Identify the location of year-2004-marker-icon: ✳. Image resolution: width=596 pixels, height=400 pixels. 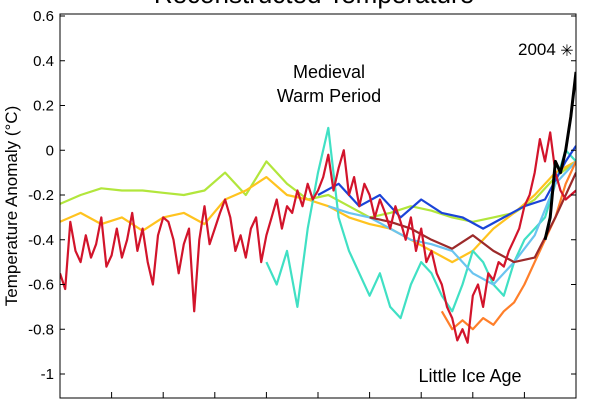
(566, 50).